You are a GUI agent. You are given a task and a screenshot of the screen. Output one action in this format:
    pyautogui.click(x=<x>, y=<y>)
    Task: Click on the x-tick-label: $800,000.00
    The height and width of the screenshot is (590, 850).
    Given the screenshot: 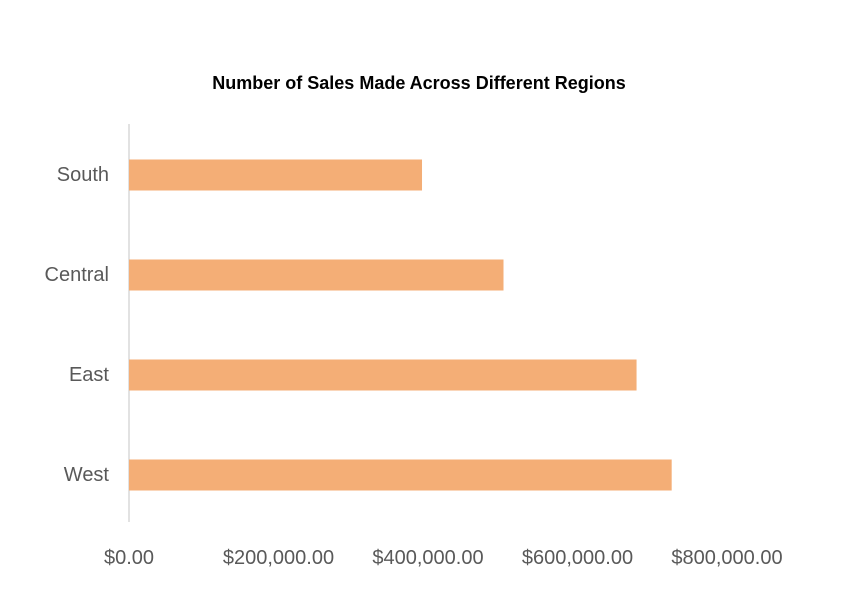 What is the action you would take?
    pyautogui.click(x=726, y=558)
    